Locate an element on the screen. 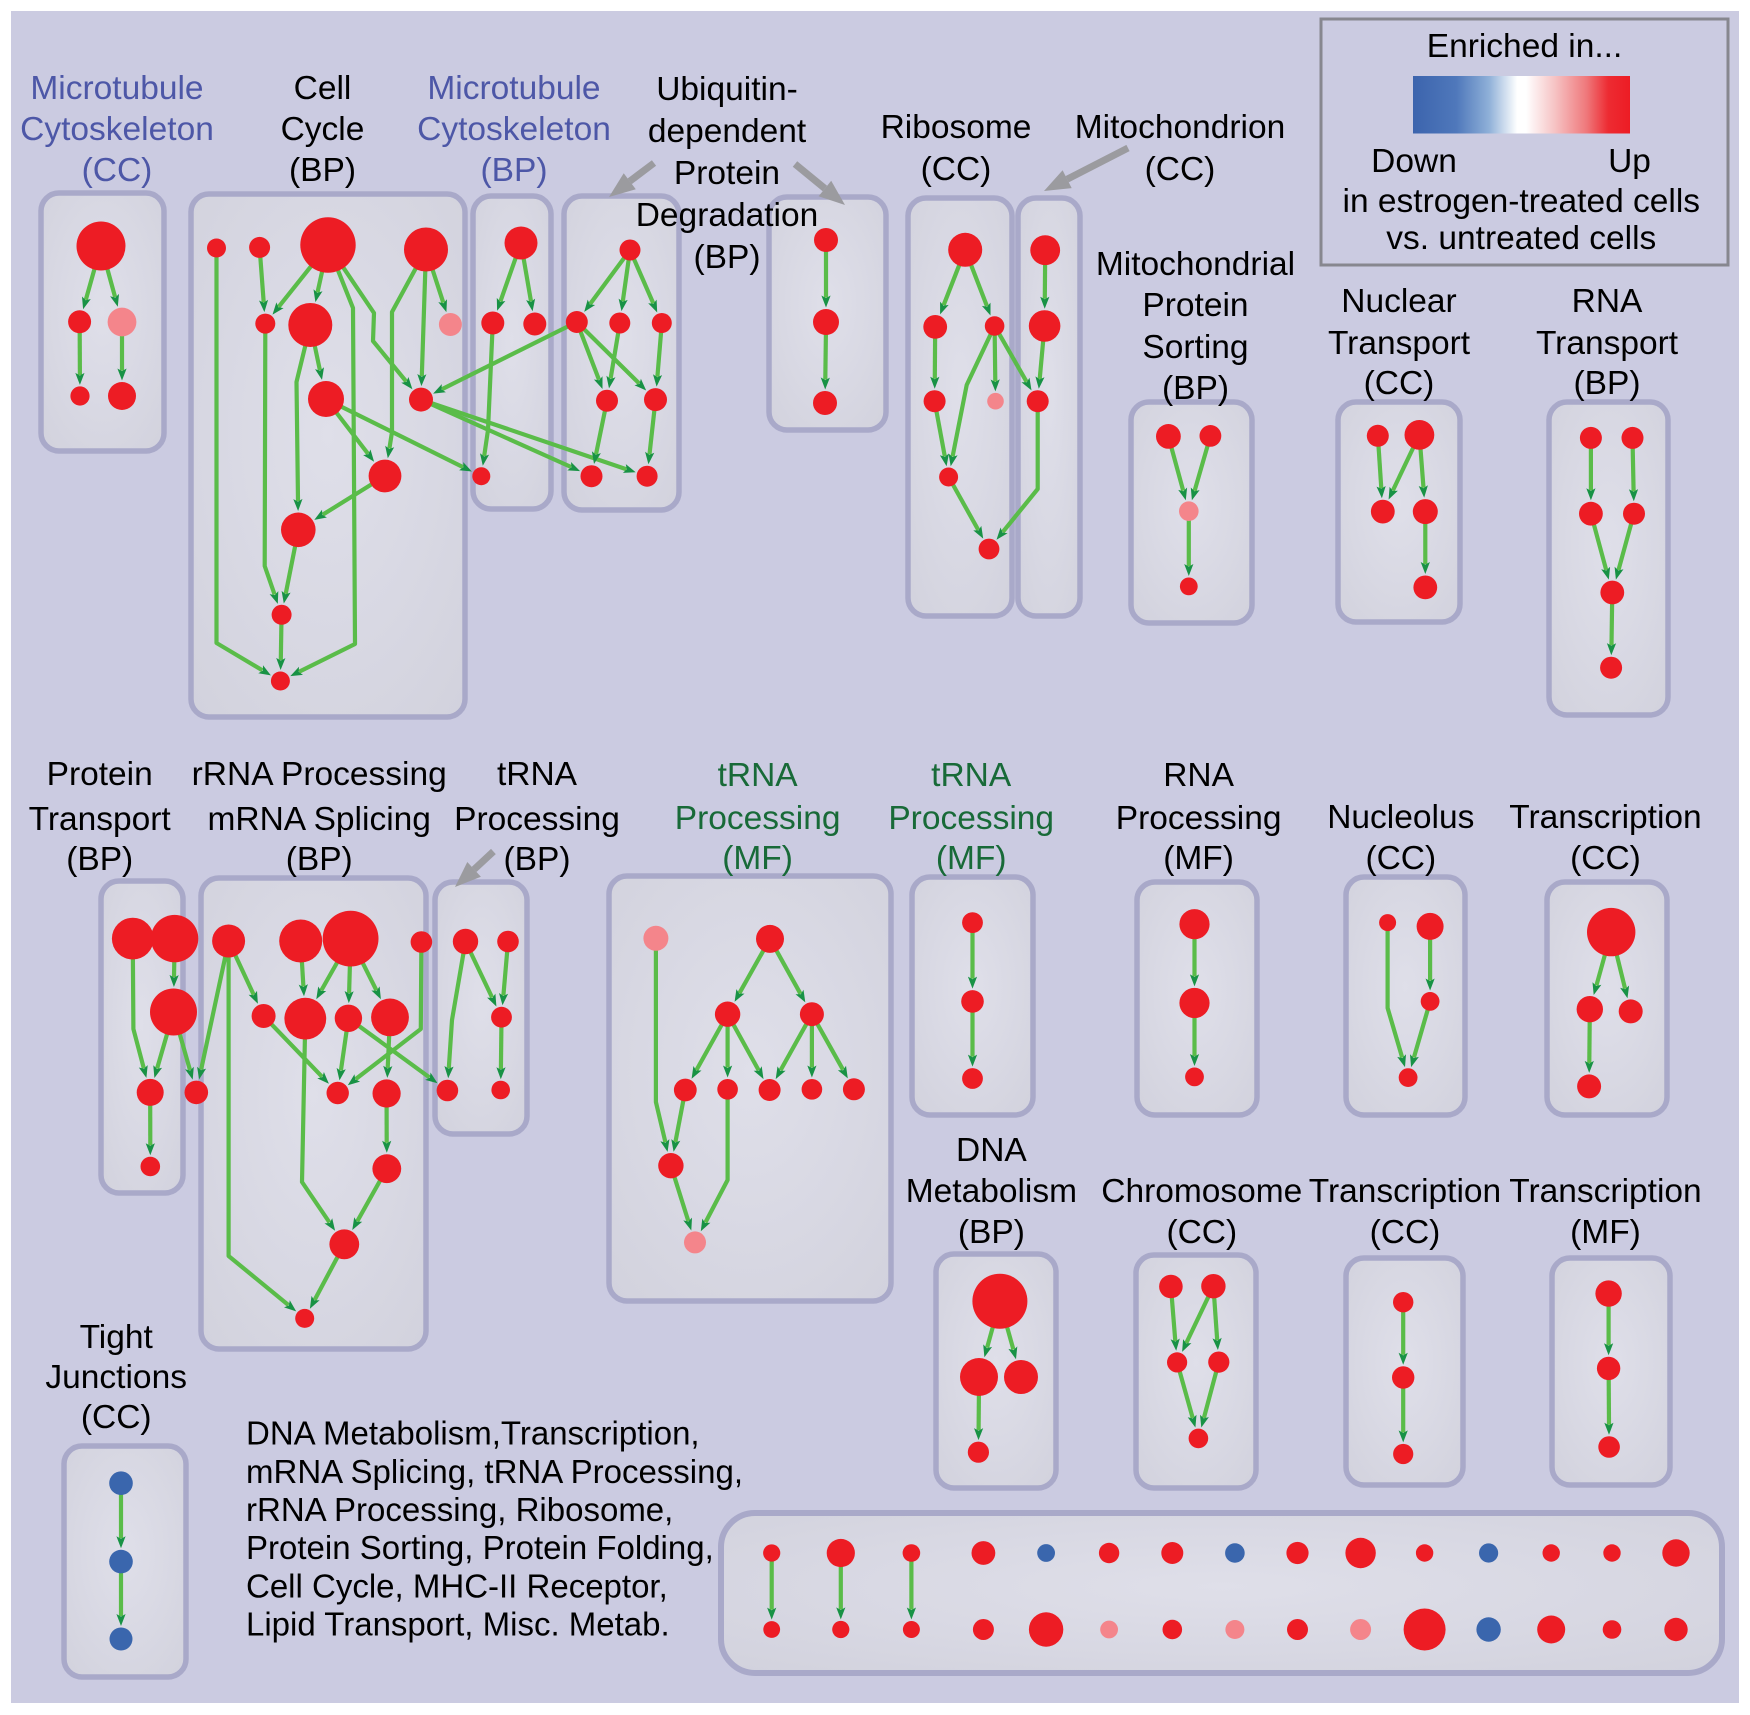 This screenshot has height=1715, width=1750. svg-text: dependent is located at coordinates (727, 131).